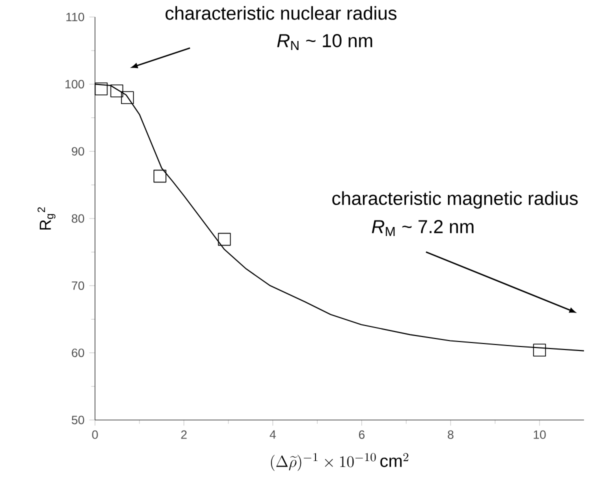  What do you see at coordinates (423, 228) in the screenshot?
I see `annotation: R$_{M}$ ~ 7.2 nm` at bounding box center [423, 228].